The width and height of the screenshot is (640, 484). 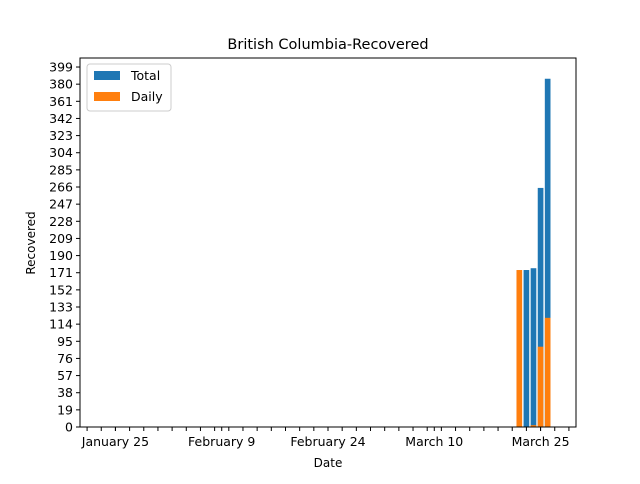 I want to click on x-tick-label: February 9, so click(x=221, y=441).